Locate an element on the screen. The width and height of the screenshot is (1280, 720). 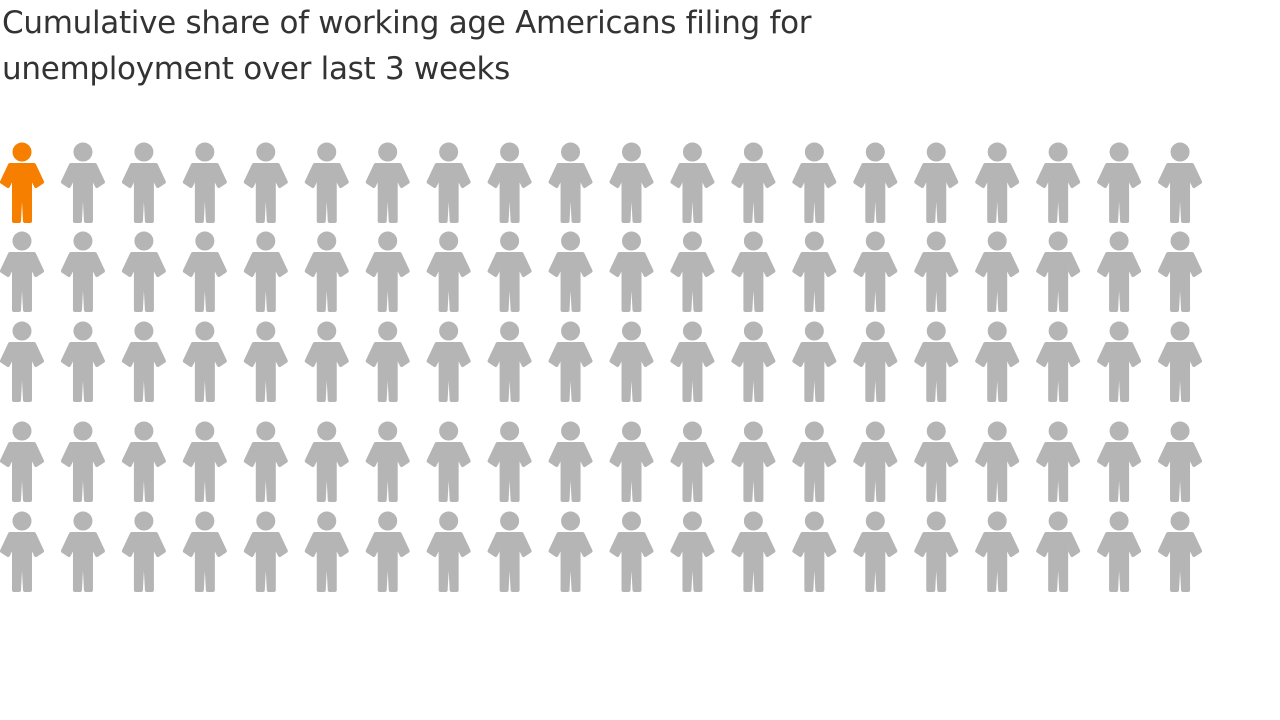
person-icon-highlighted is located at coordinates (22, 182).